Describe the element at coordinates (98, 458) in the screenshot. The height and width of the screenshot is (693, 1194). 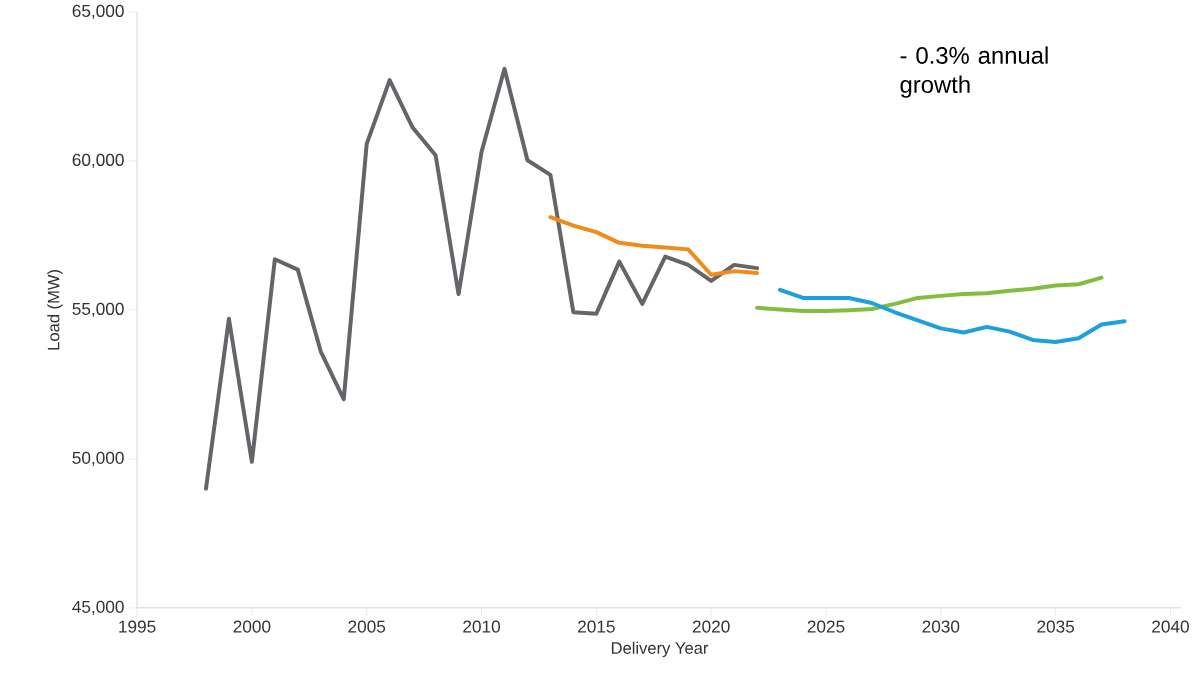
I see `y-tick-label: 50,000` at that location.